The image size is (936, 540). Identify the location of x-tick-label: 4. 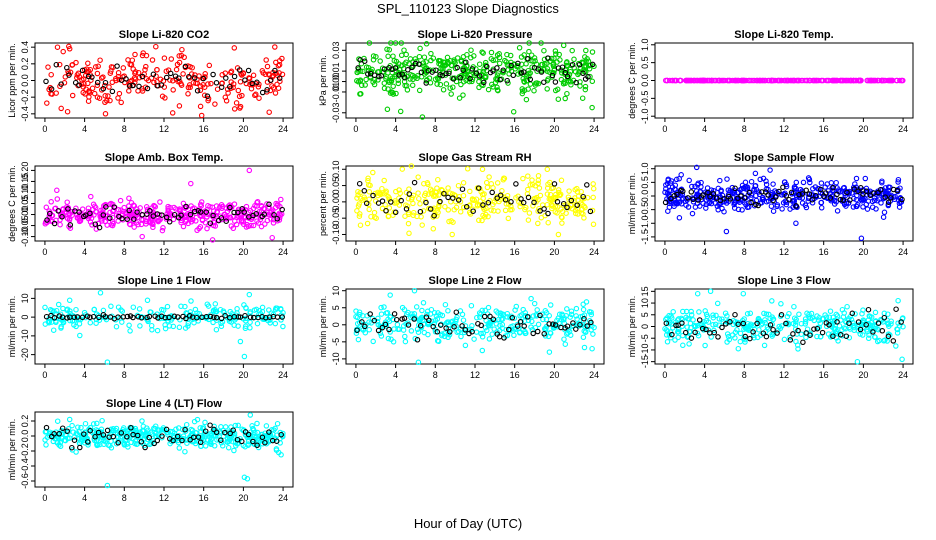
(84, 375).